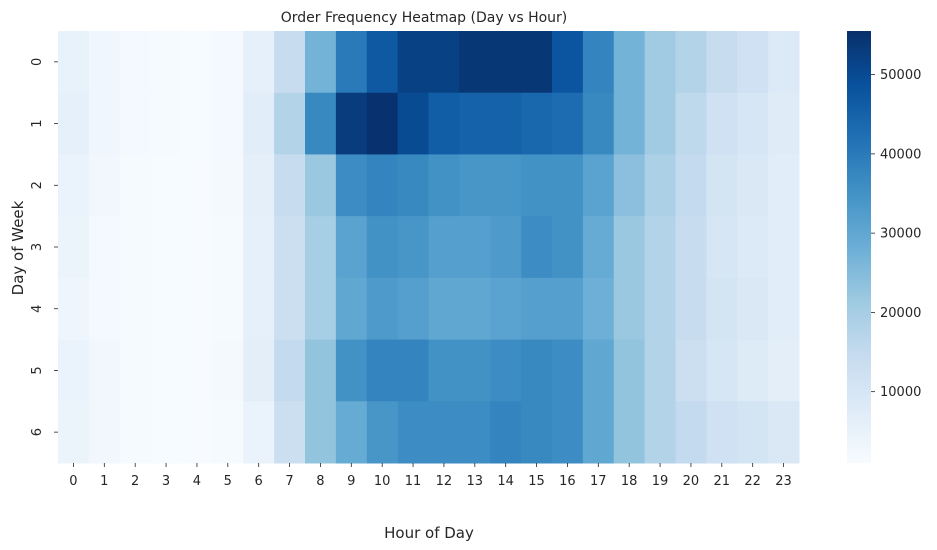 Image resolution: width=937 pixels, height=550 pixels. I want to click on y-tick-label: 3, so click(37, 247).